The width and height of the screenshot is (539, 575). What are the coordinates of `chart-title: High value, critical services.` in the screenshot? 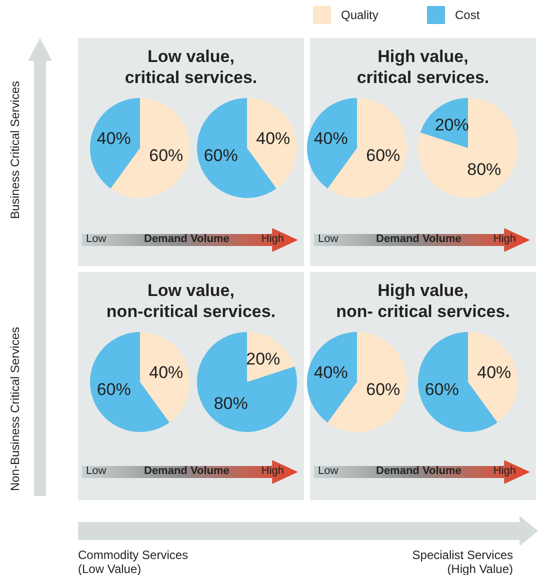 It's located at (423, 67).